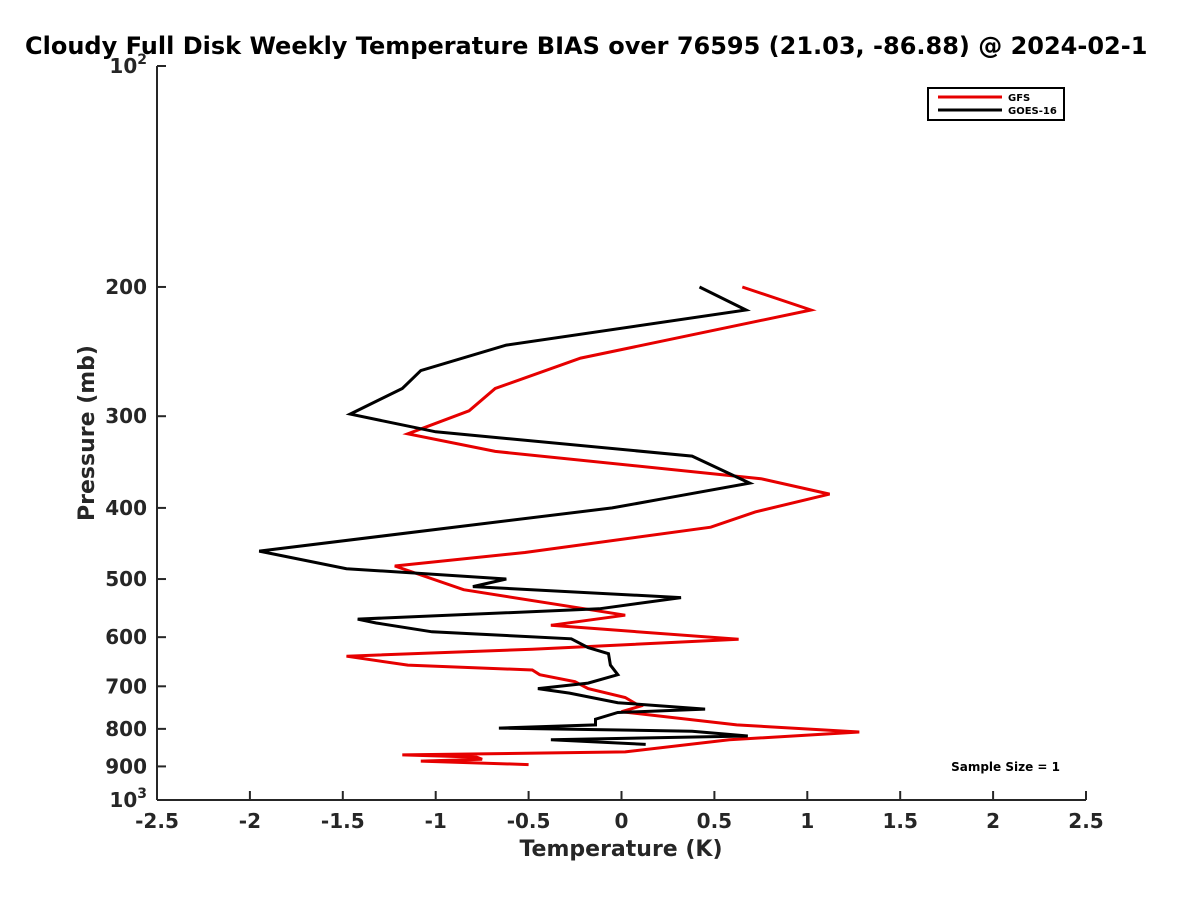  What do you see at coordinates (1085, 821) in the screenshot?
I see `x-tick-label: 2.5` at bounding box center [1085, 821].